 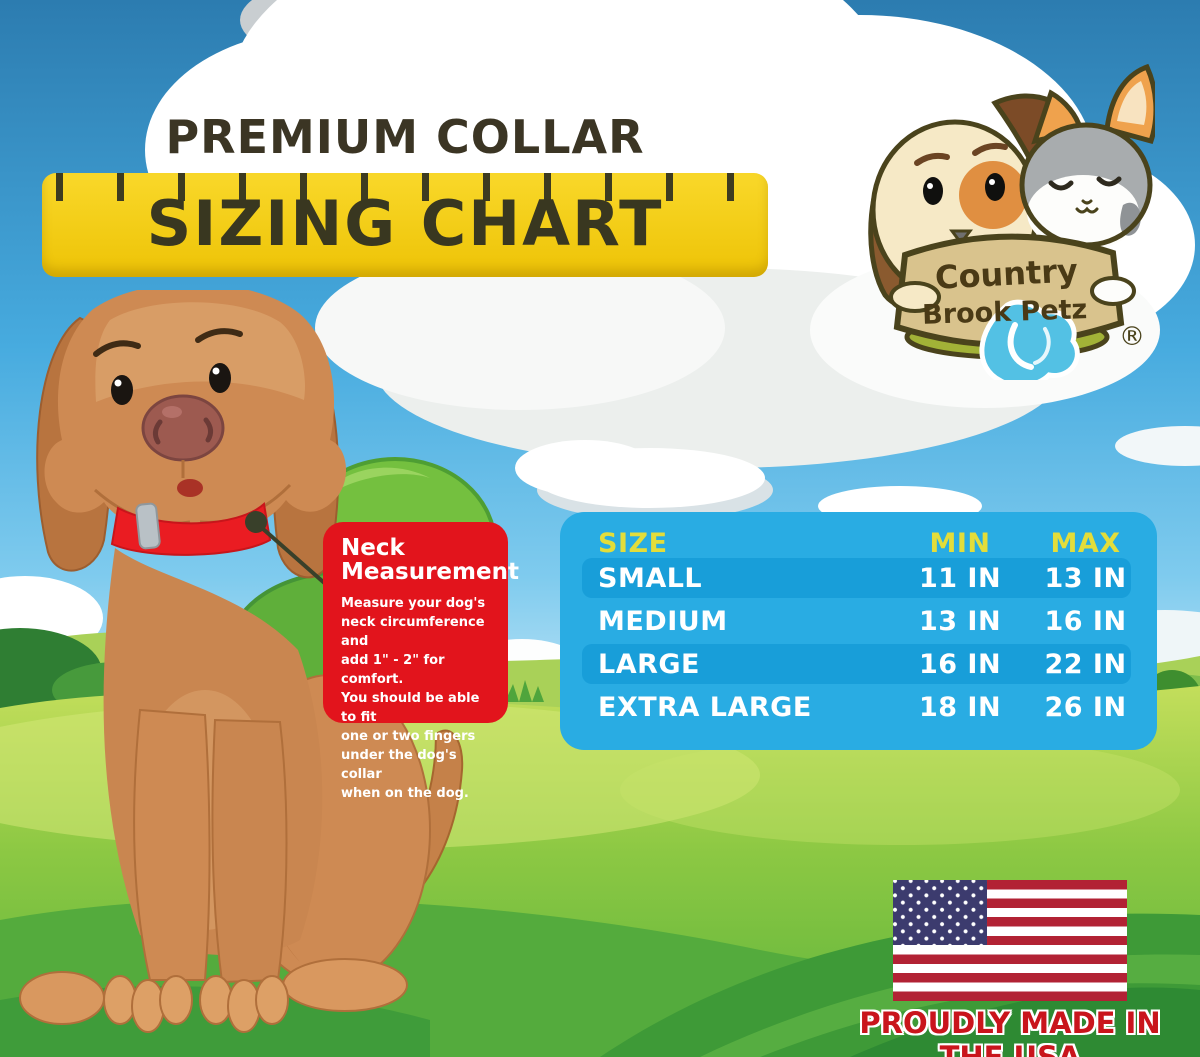 What do you see at coordinates (393, 670) in the screenshot?
I see `callout-body-line: add 1" - 2" for comfort.` at bounding box center [393, 670].